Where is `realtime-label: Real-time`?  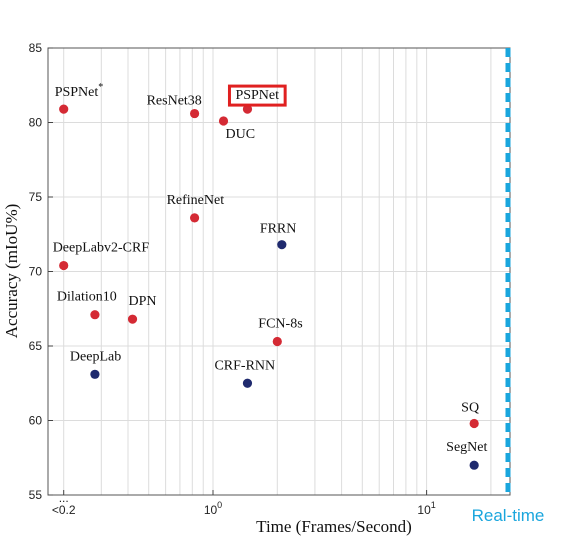 realtime-label: Real-time is located at coordinates (508, 515).